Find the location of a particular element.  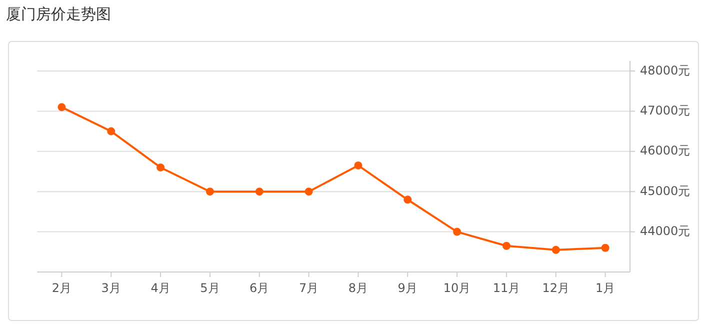

x-tick-label: 5月 is located at coordinates (210, 288).